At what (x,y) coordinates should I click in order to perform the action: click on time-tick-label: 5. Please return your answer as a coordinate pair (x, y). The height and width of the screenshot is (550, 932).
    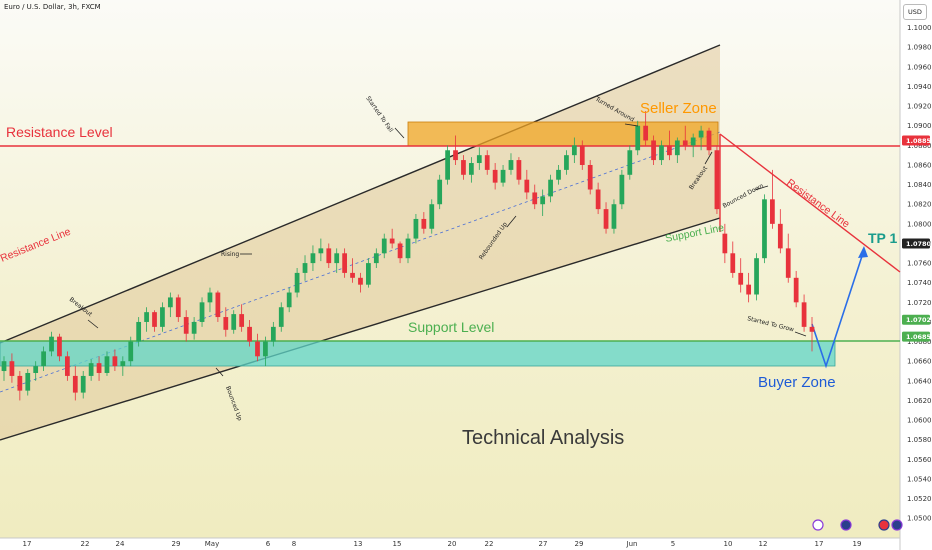
    Looking at the image, I should click on (673, 544).